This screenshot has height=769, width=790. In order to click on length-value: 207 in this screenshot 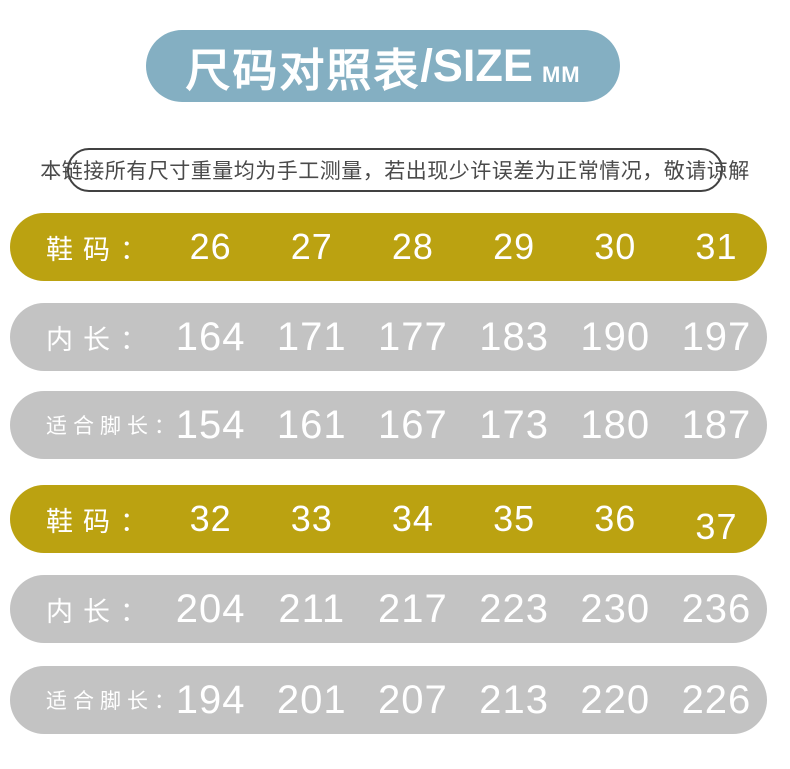, I will do `click(413, 699)`.